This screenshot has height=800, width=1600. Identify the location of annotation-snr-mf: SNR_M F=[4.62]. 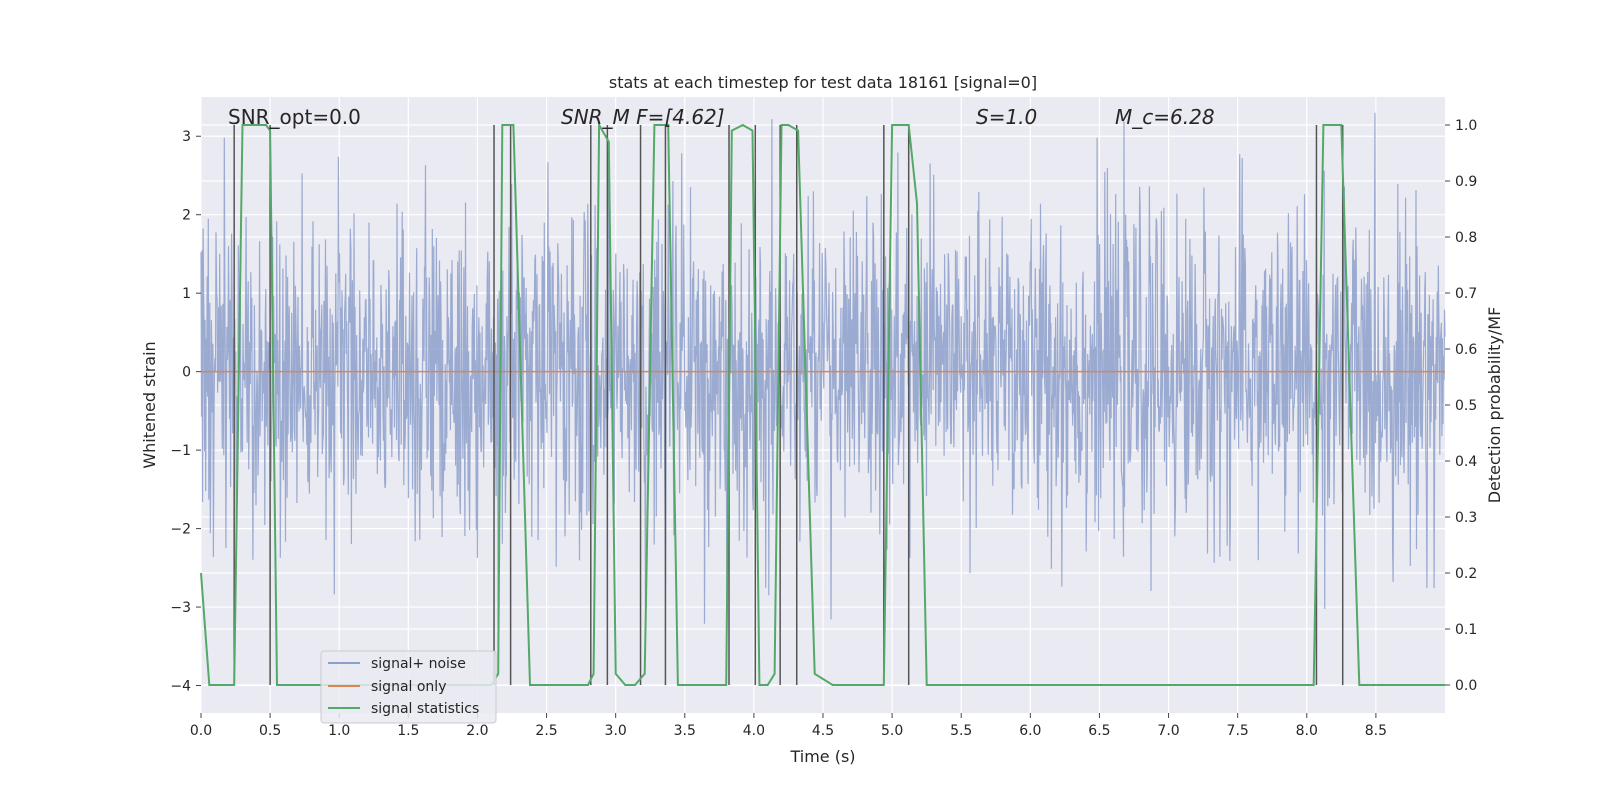
(643, 117).